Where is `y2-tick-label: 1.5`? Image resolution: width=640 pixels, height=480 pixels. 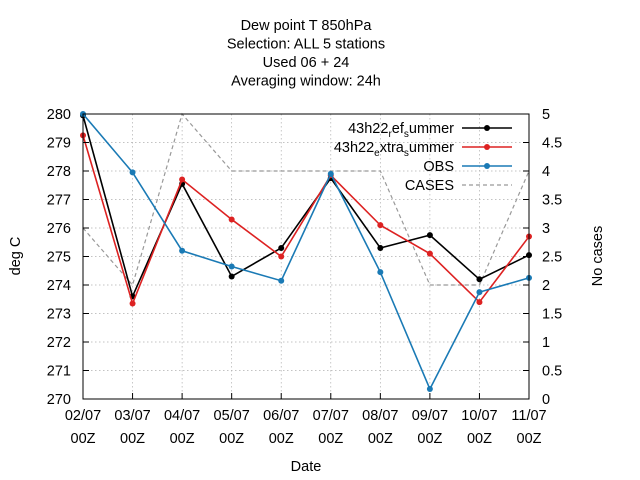
y2-tick-label: 1.5 is located at coordinates (552, 315).